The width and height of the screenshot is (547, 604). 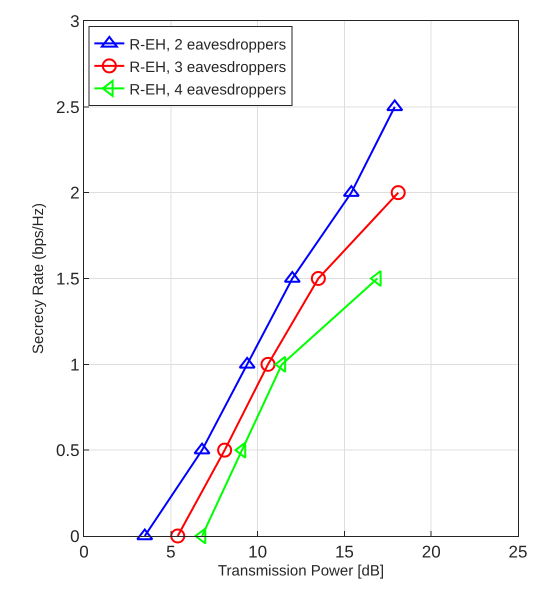 What do you see at coordinates (301, 571) in the screenshot?
I see `x-axis-title: Transmission Power [dB]` at bounding box center [301, 571].